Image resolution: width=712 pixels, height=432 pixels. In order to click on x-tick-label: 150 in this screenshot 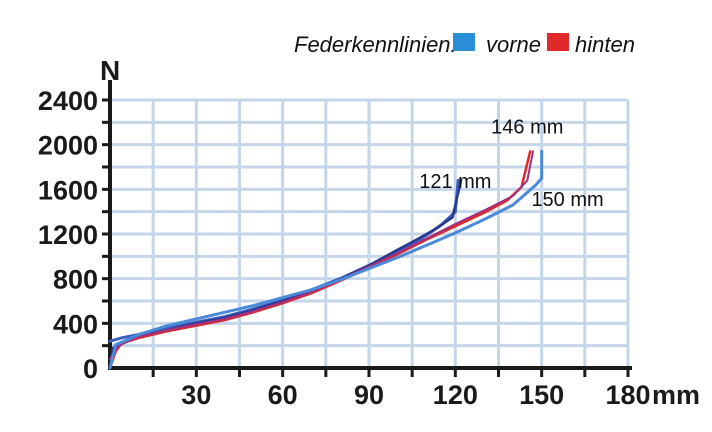, I will do `click(541, 395)`.